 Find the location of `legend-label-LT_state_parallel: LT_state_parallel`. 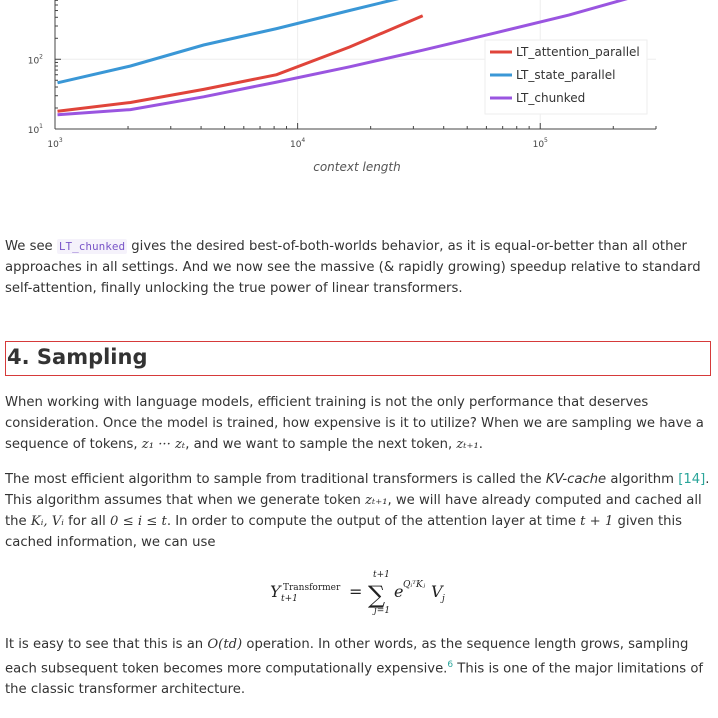

legend-label-LT_state_parallel: LT_state_parallel is located at coordinates (565, 75).